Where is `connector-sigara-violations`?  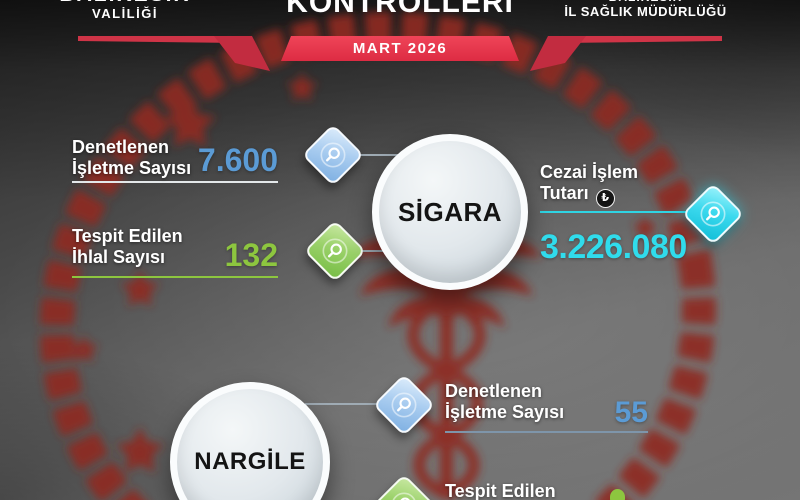
connector-sigara-violations is located at coordinates (365, 251).